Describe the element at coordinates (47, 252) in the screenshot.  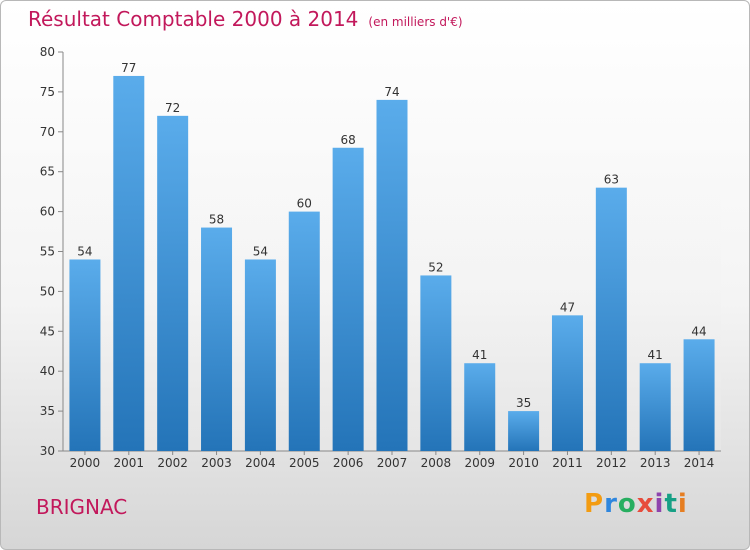
I see `y-tick-label: 55` at that location.